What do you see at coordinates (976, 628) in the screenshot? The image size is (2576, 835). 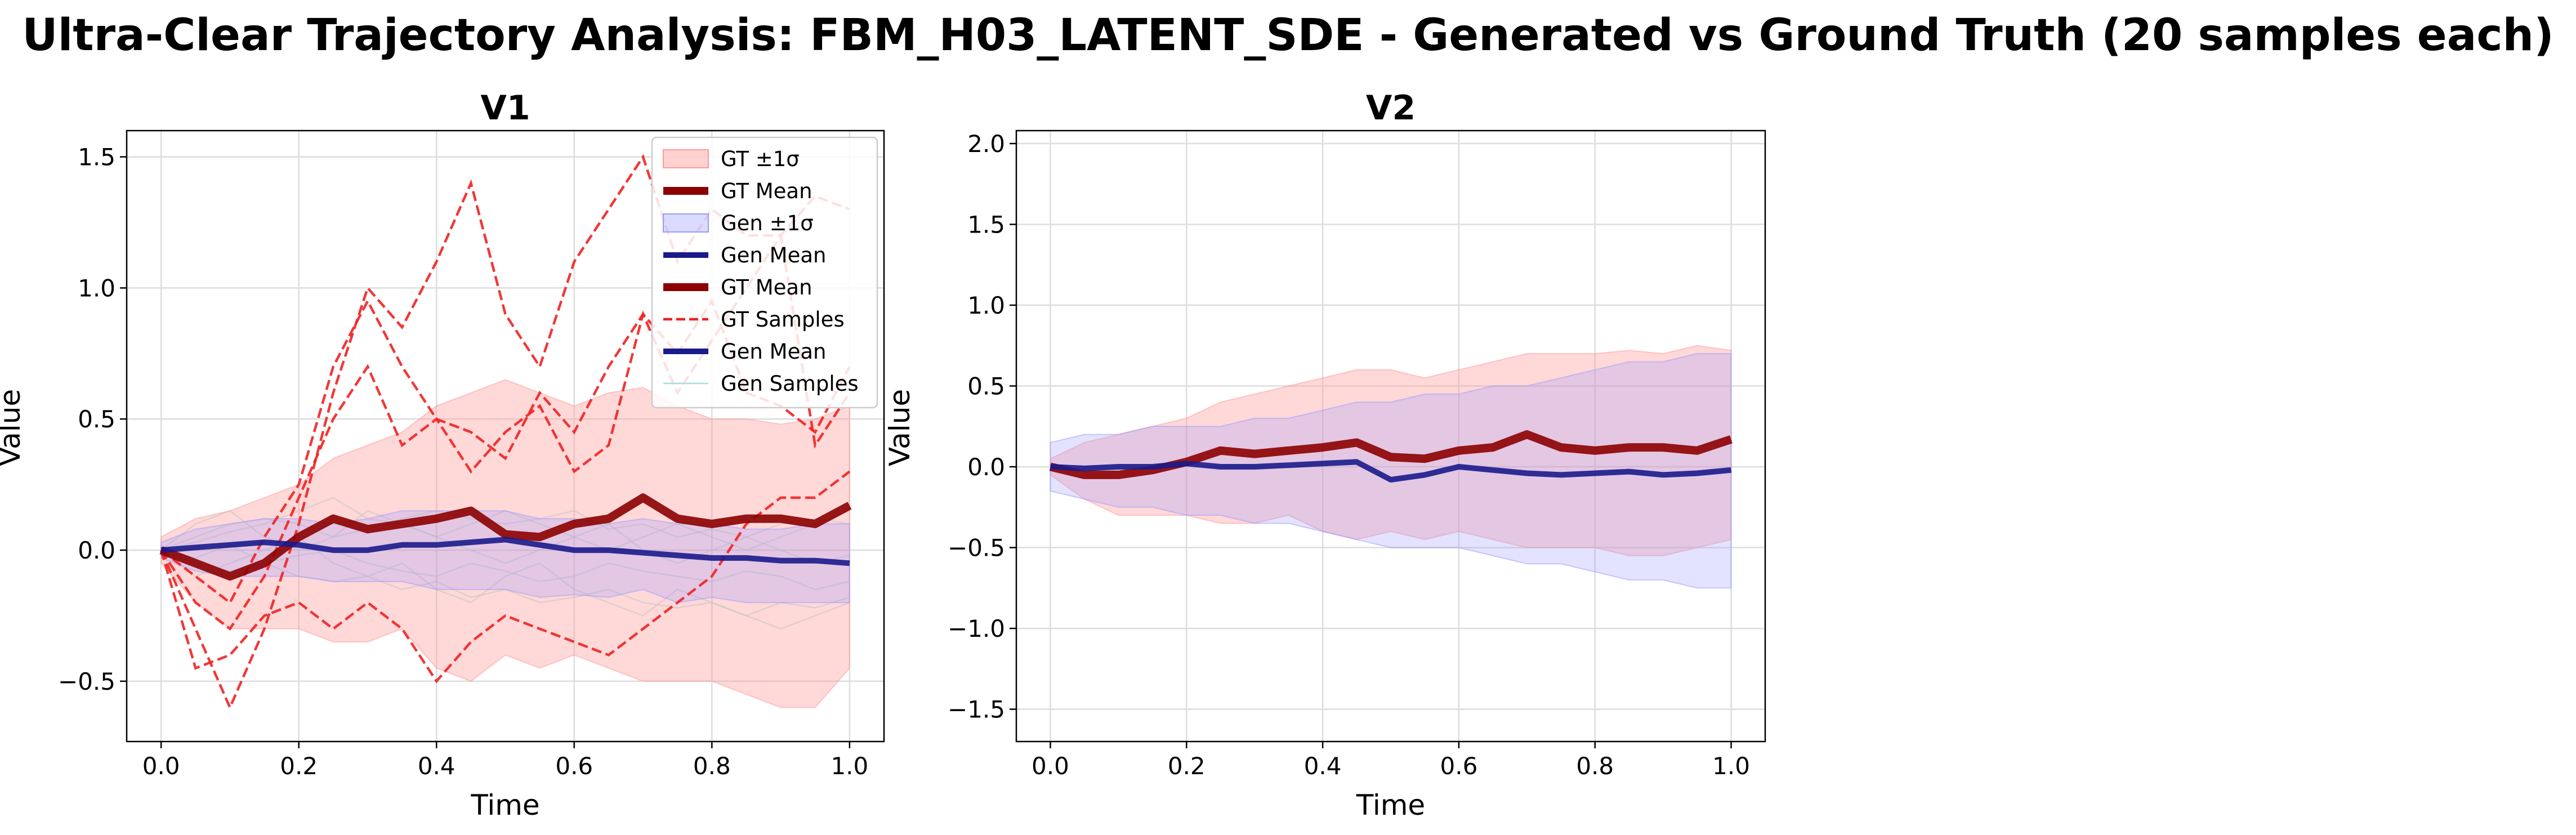 I see `y-tick-label: −1.0` at bounding box center [976, 628].